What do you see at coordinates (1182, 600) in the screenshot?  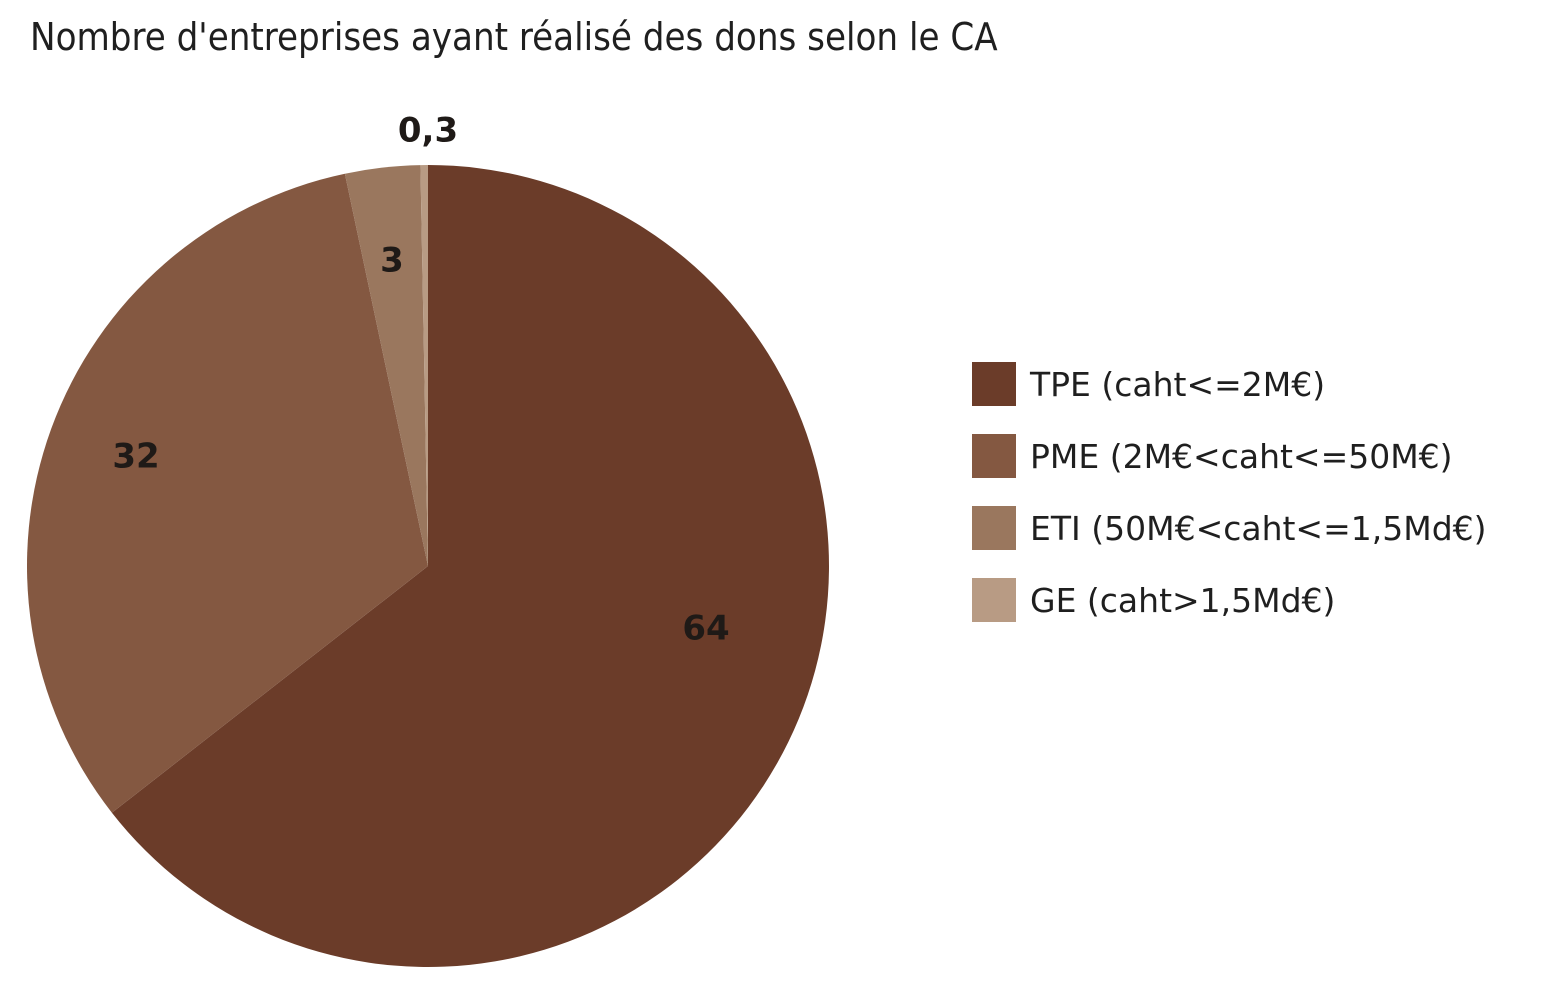 I see `legend-entry-label: GE (caht>1,5Md€)` at bounding box center [1182, 600].